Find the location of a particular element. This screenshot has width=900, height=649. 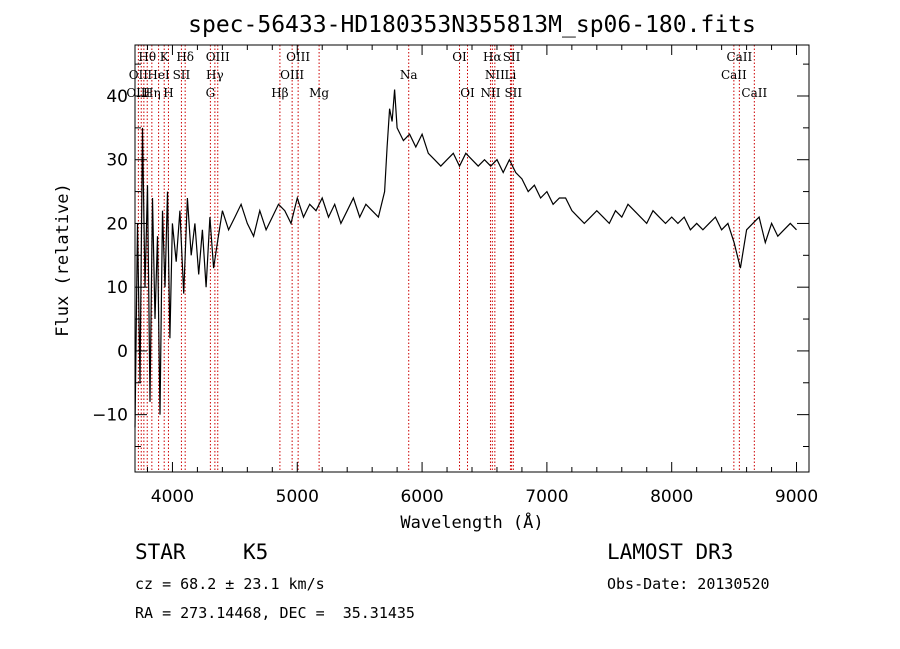

y-tick-labels: −10 0 10 20 30 40 is located at coordinates (110, 256).